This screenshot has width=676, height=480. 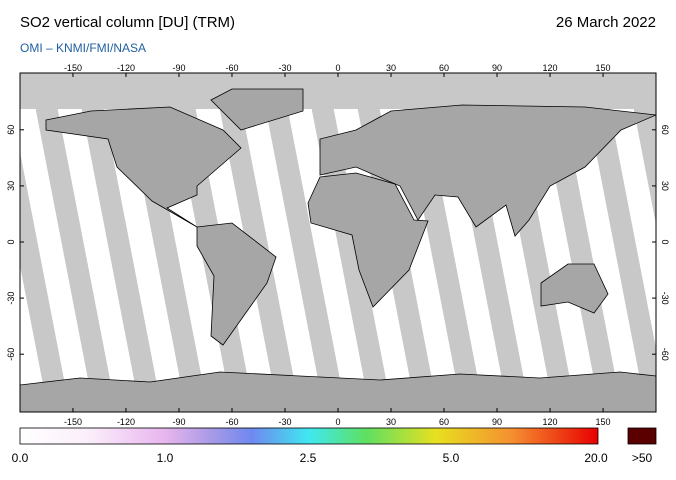 I want to click on colorbar-overflow, so click(x=642, y=436).